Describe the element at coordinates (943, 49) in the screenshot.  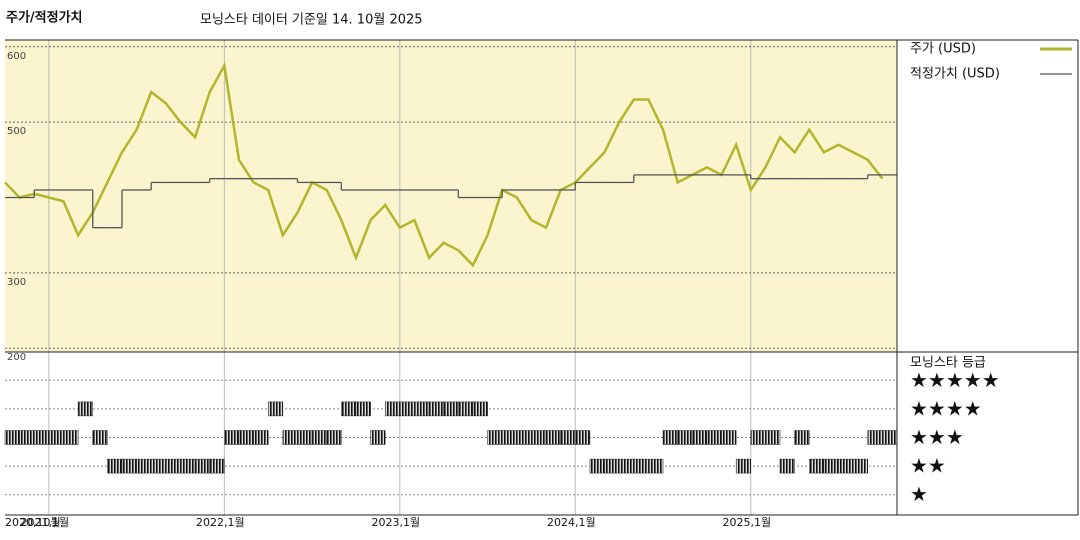
I see `legend-label: 주가 (USD)` at that location.